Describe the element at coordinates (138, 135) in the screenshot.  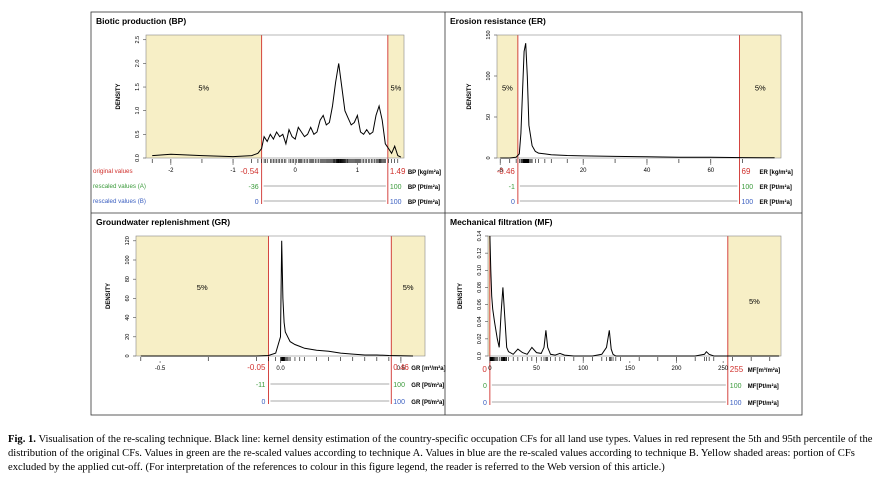
I see `y-tick-label: 0.5` at that location.